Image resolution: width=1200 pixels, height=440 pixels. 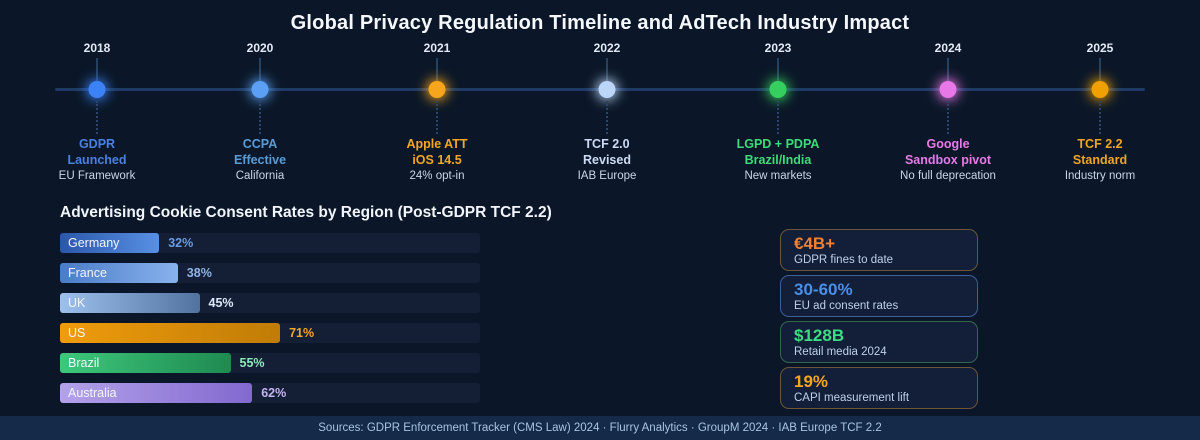 What do you see at coordinates (221, 303) in the screenshot?
I see `bar-value-label: 45%` at bounding box center [221, 303].